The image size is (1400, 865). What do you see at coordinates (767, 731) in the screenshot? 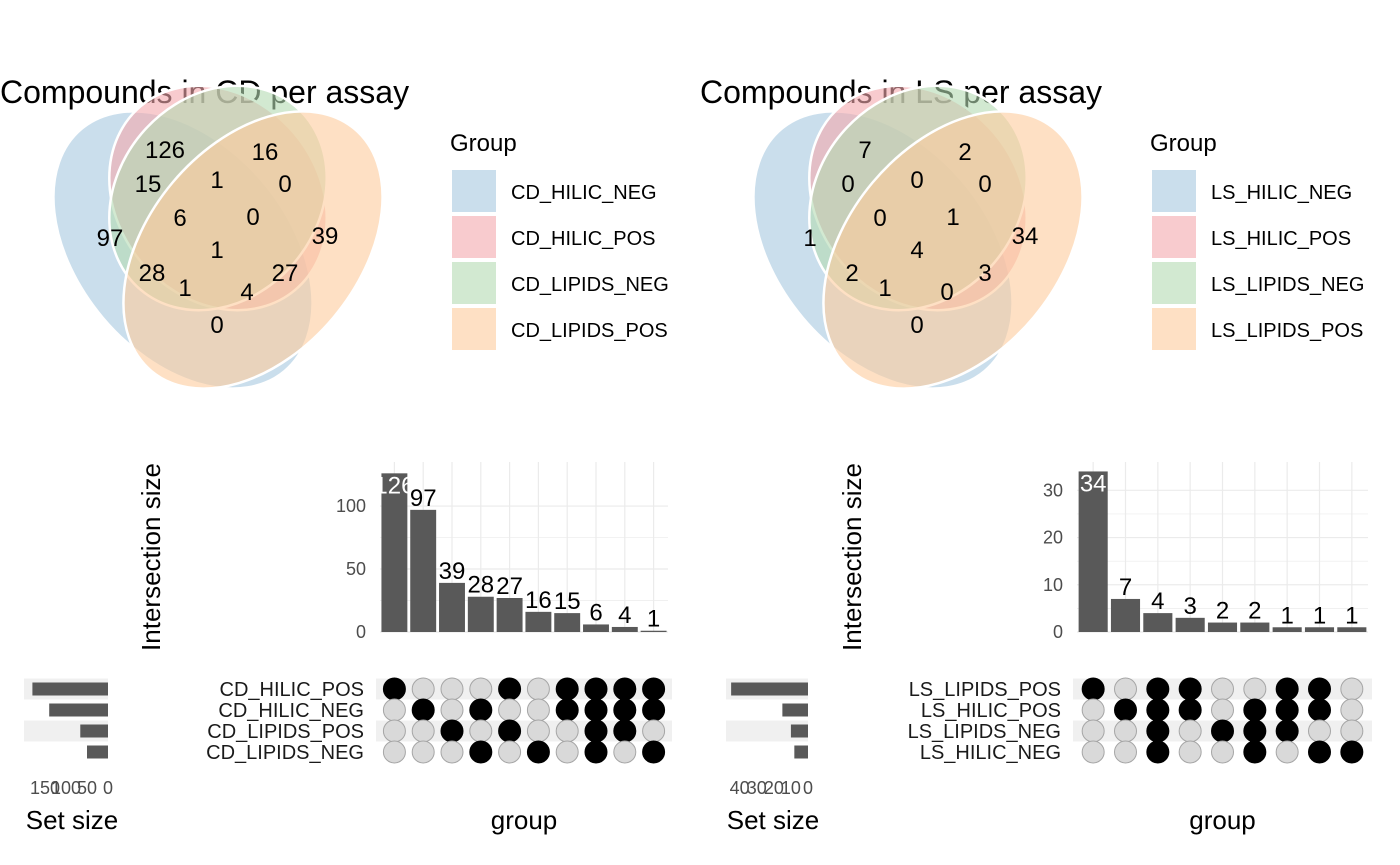
I see `set-size-row-band` at bounding box center [767, 731].